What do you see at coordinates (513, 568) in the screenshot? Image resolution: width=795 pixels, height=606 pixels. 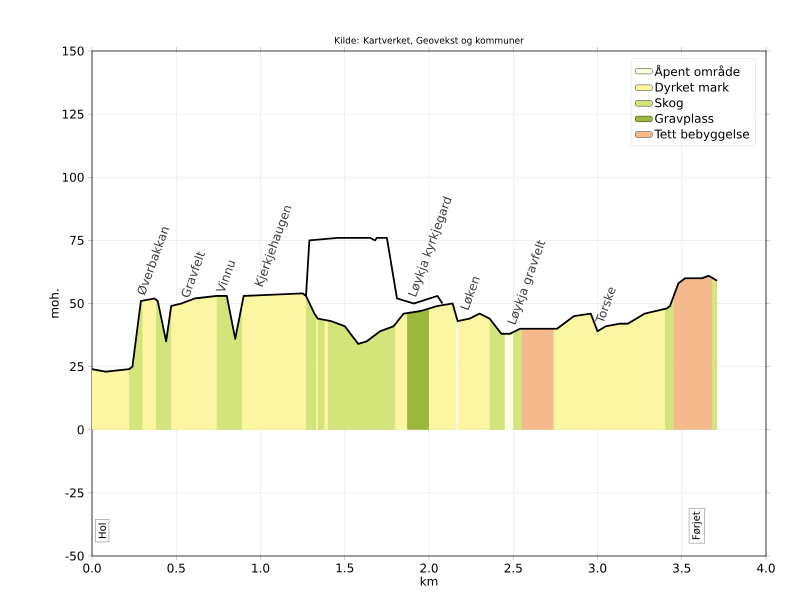 I see `x-tick-label: 2.5` at bounding box center [513, 568].